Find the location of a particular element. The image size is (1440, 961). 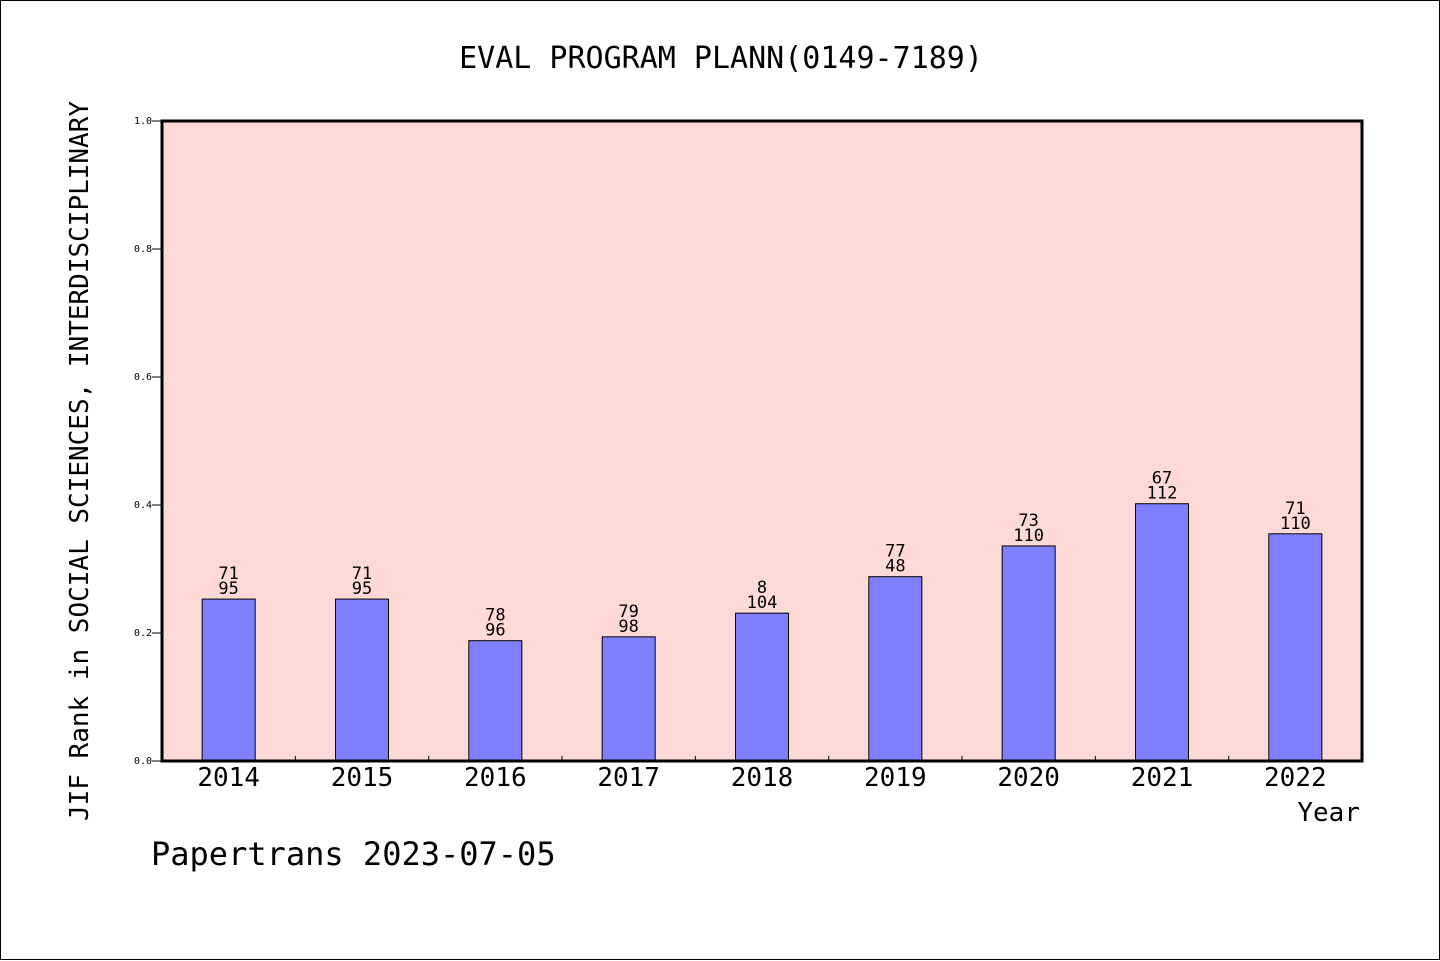

x-tick-label: 2015 is located at coordinates (362, 778).